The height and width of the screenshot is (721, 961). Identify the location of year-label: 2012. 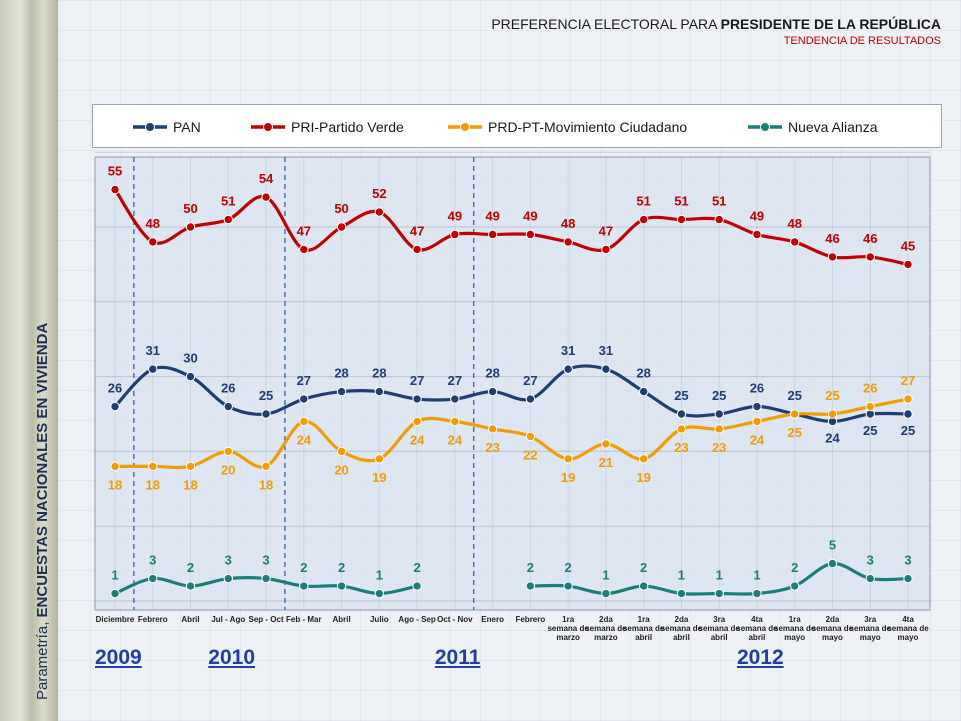
(760, 657).